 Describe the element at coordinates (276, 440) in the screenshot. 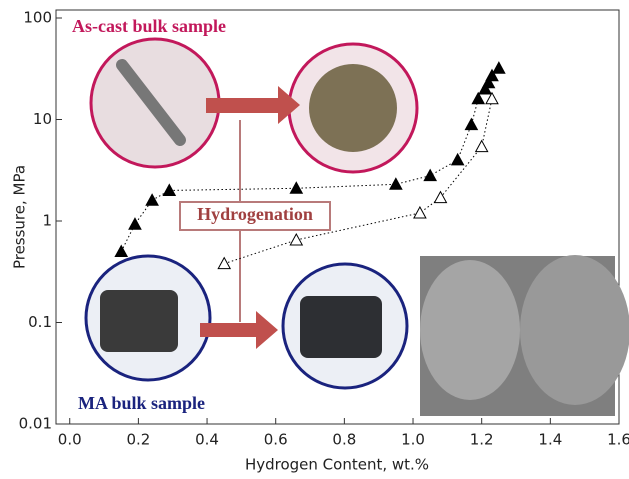

I see `x-tick-label: 0.6` at that location.